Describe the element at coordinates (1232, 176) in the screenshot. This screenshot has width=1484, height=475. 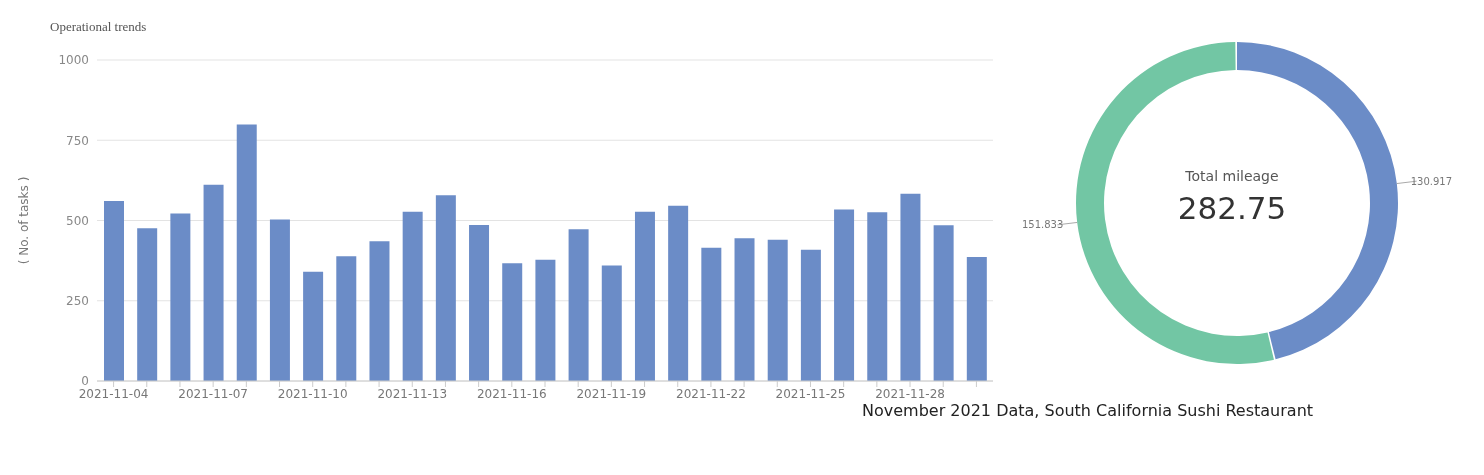
I see `text: Total mileage` at that location.